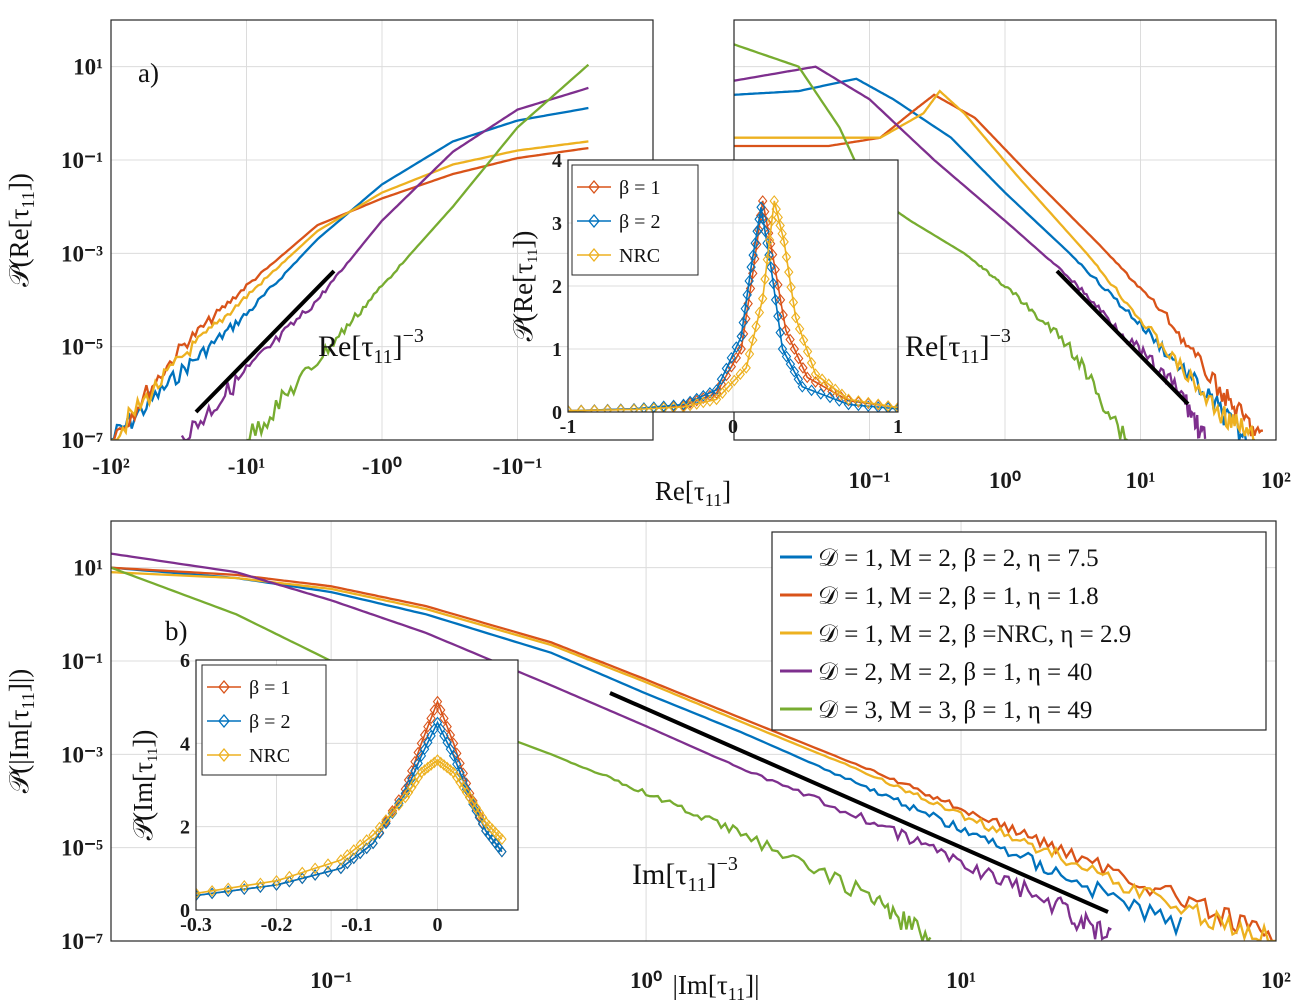  Describe the element at coordinates (88, 568) in the screenshot. I see `y-tick-label-b: 10¹` at that location.